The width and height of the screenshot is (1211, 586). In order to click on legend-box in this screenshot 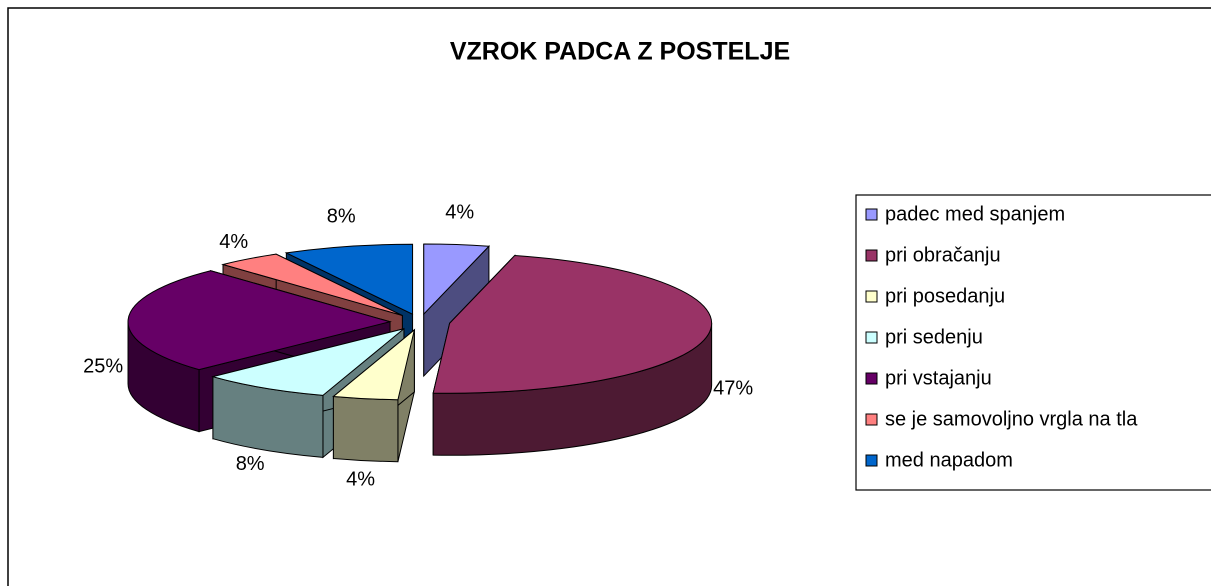, I will do `click(1033, 342)`.